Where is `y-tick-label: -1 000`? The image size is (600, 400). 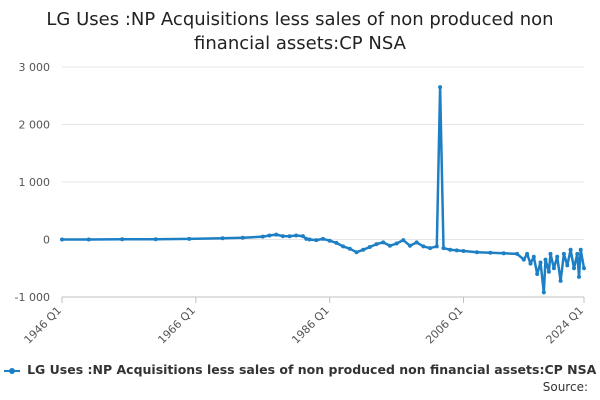 y-tick-label: -1 000 is located at coordinates (32, 297).